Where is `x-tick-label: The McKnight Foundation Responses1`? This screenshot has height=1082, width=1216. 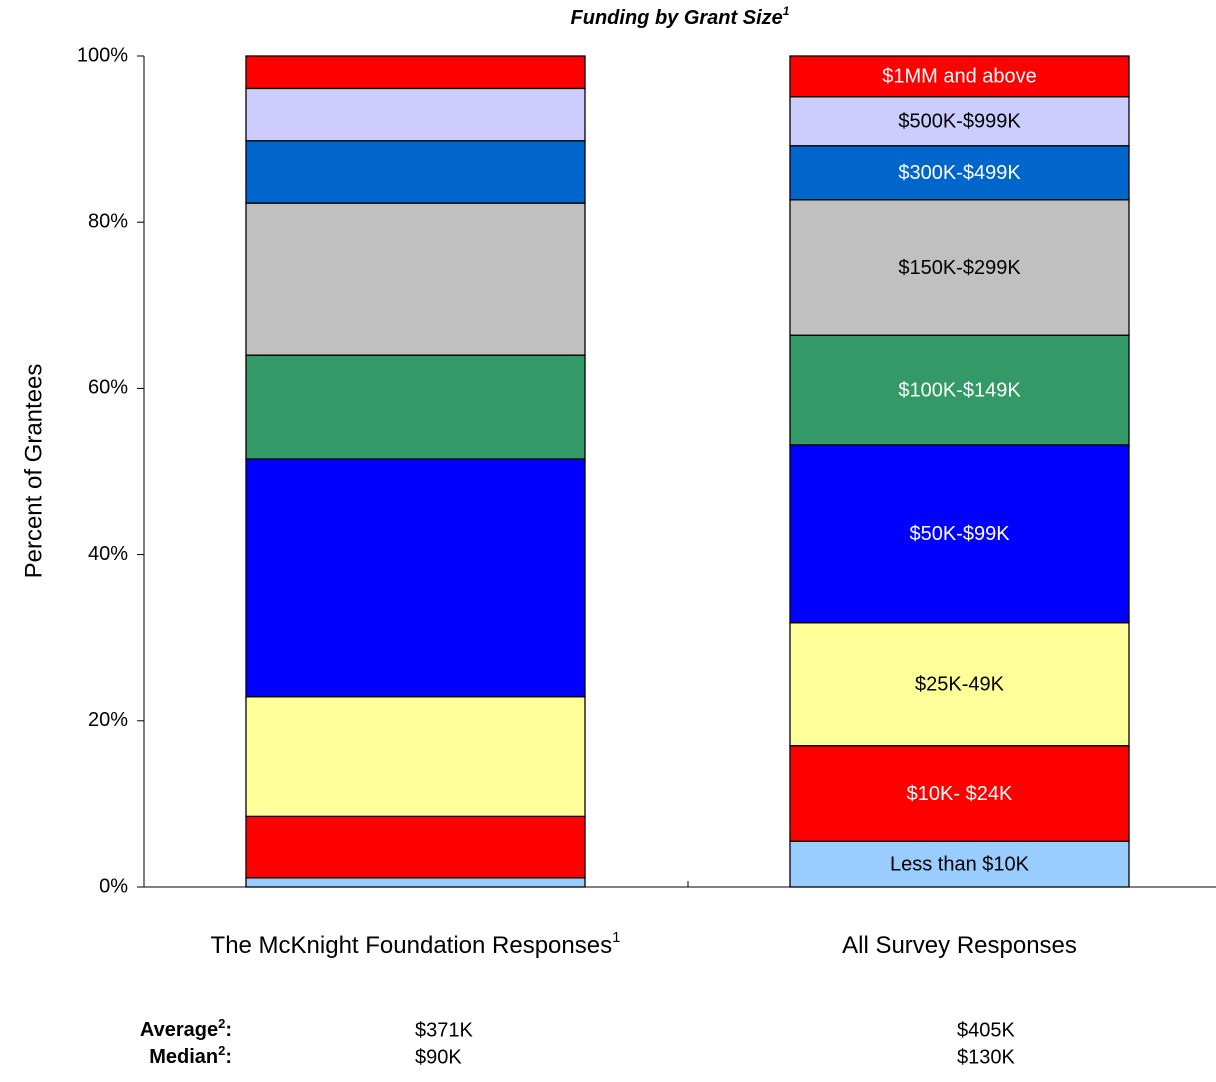
x-tick-label: The McKnight Foundation Responses1 is located at coordinates (416, 944).